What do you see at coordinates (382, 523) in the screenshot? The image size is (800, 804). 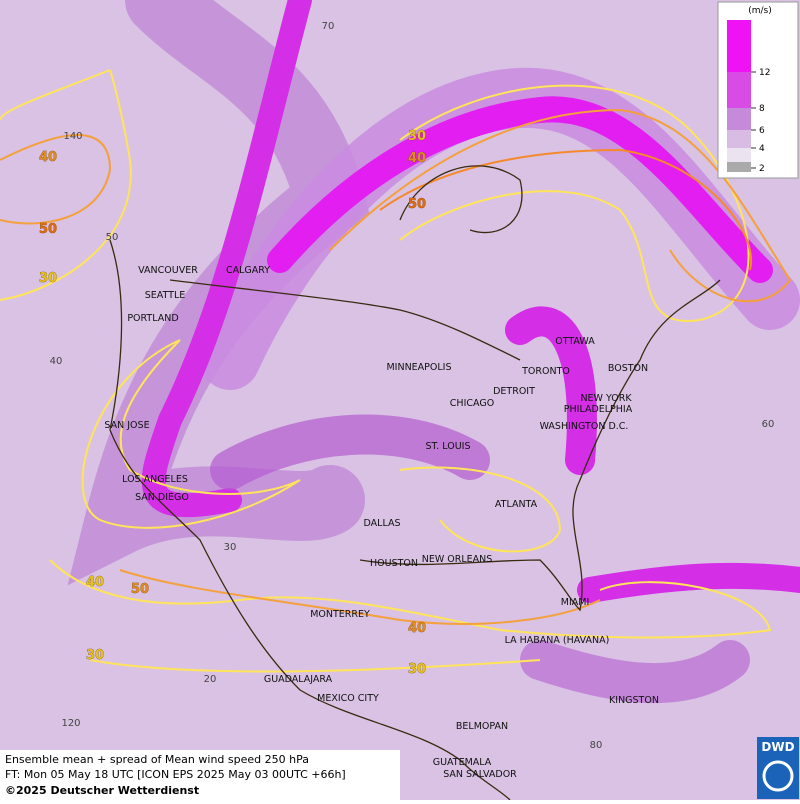 I see `city-label: DALLAS` at bounding box center [382, 523].